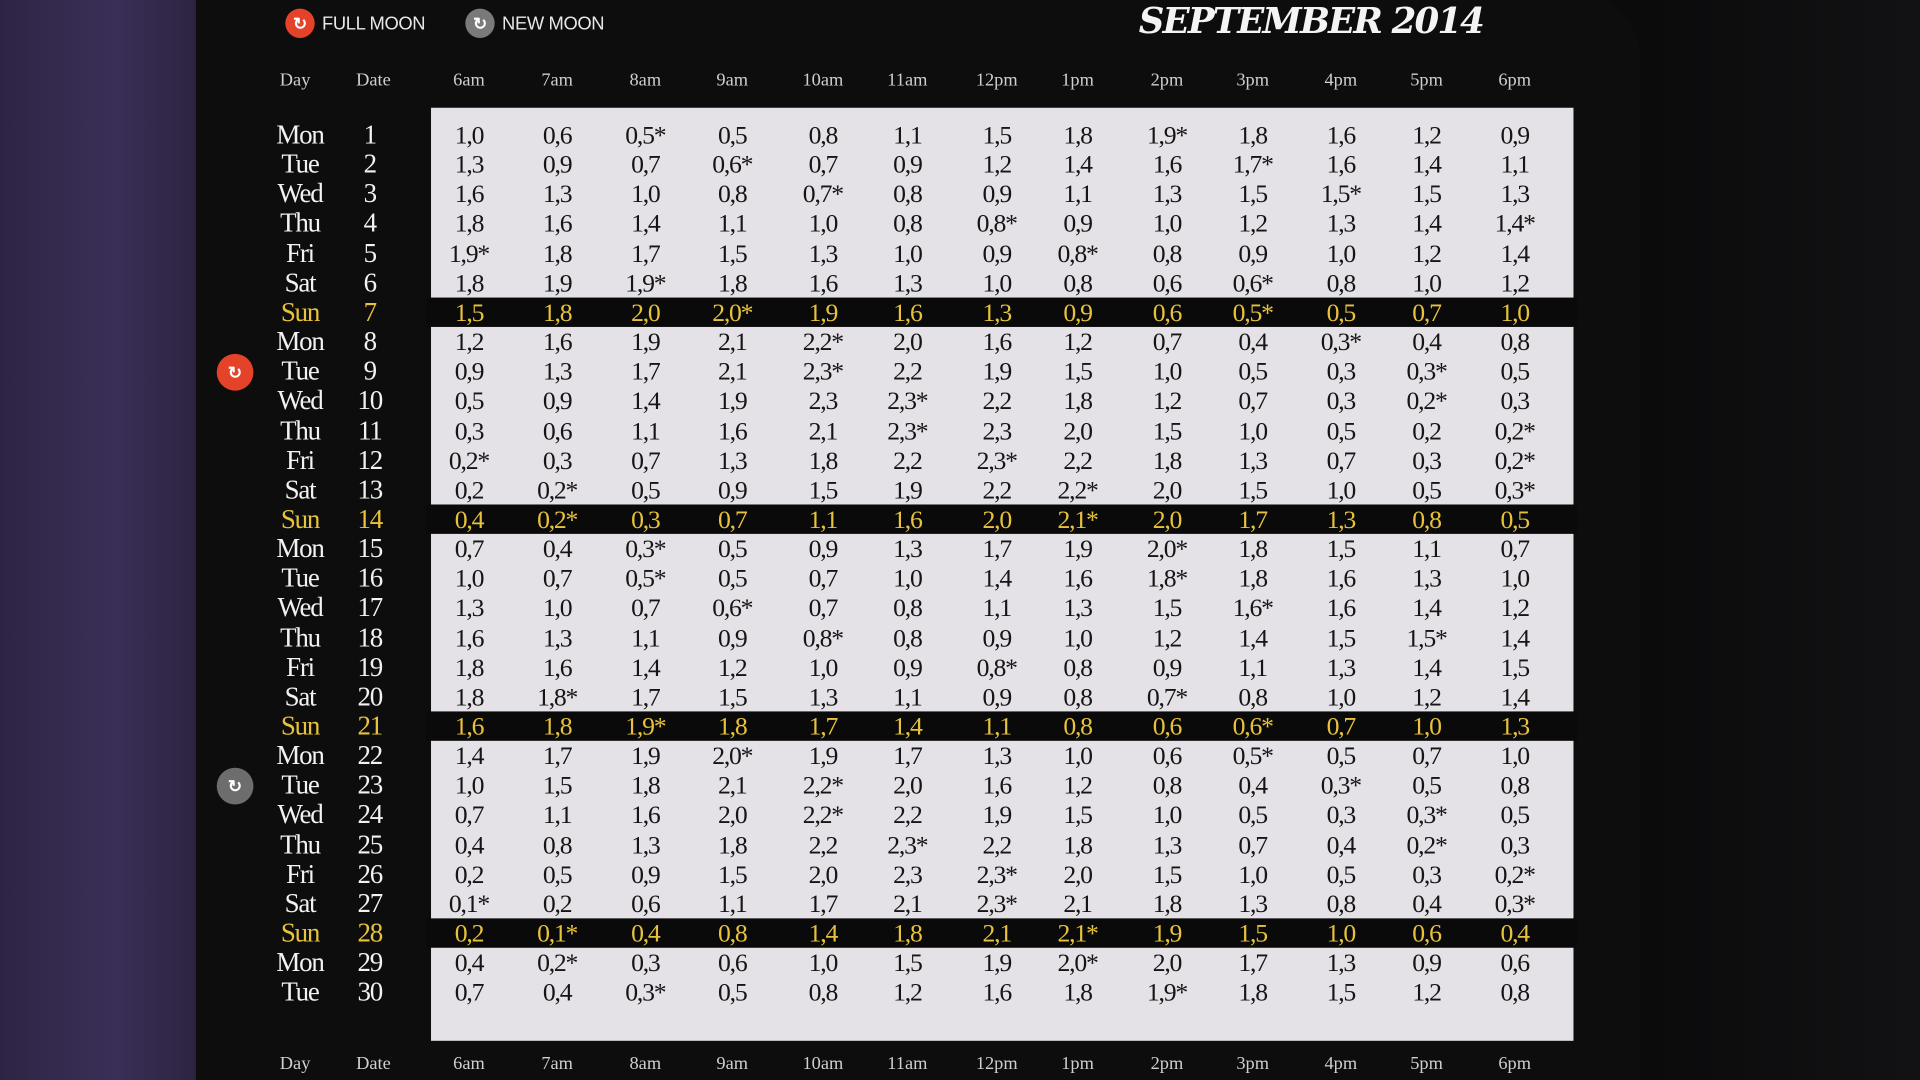 The width and height of the screenshot is (1920, 1080). I want to click on tide-height-cell: 2,2*, so click(823, 815).